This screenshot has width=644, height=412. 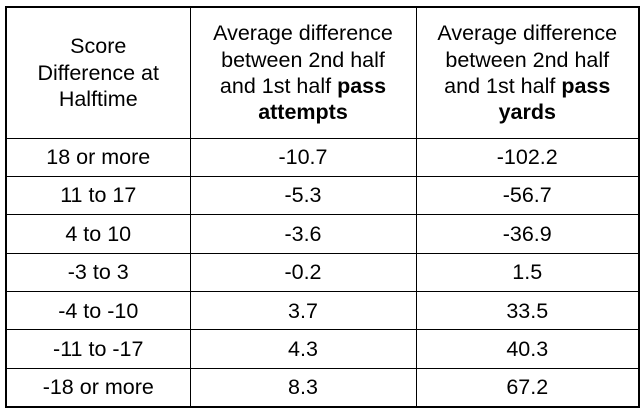 I want to click on header-attempts-line-3: and 1st half pass, so click(x=303, y=86).